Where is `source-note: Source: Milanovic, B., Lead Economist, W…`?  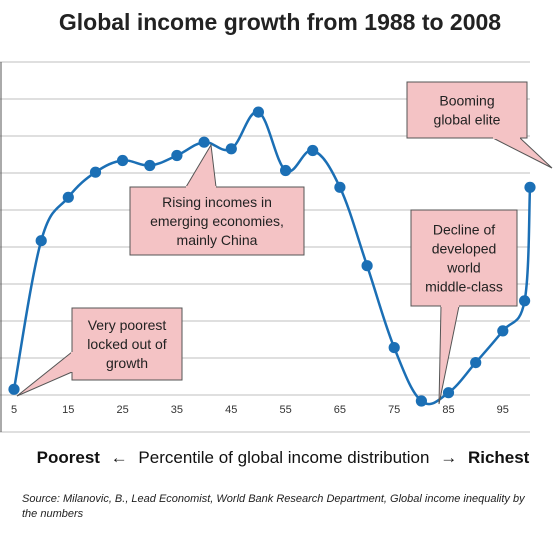
source-note: Source: Milanovic, B., Lead Economist, W… is located at coordinates (273, 506).